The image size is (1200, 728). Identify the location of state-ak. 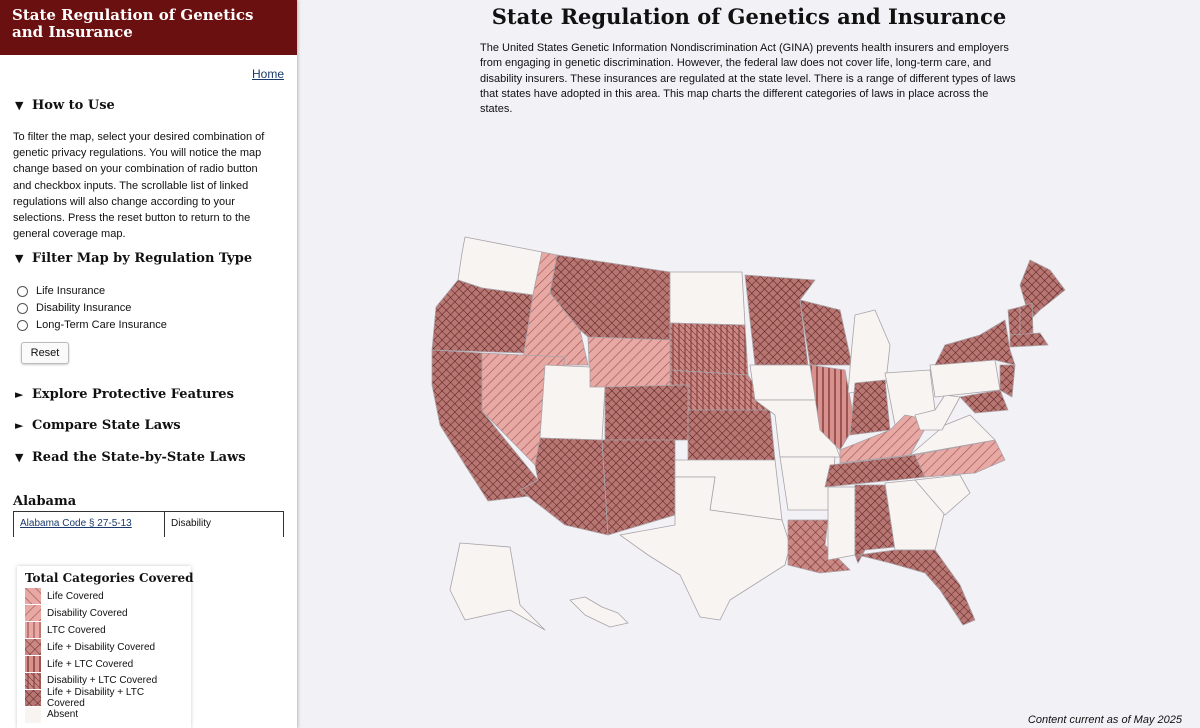
(497, 586).